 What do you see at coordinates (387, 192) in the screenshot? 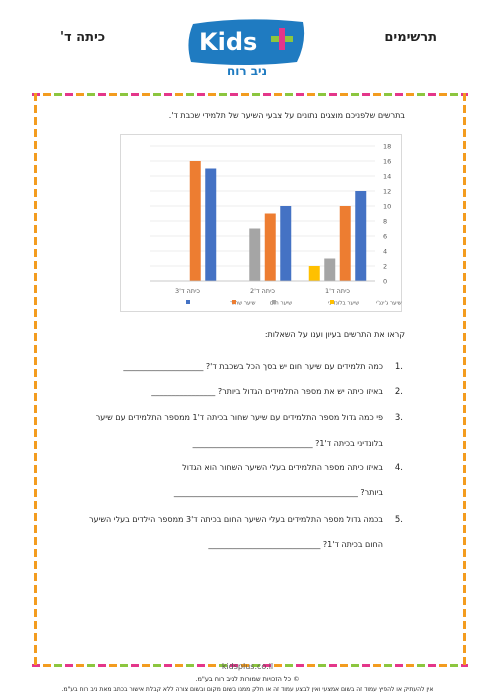
I see `y-tick-label: 12` at bounding box center [387, 192].